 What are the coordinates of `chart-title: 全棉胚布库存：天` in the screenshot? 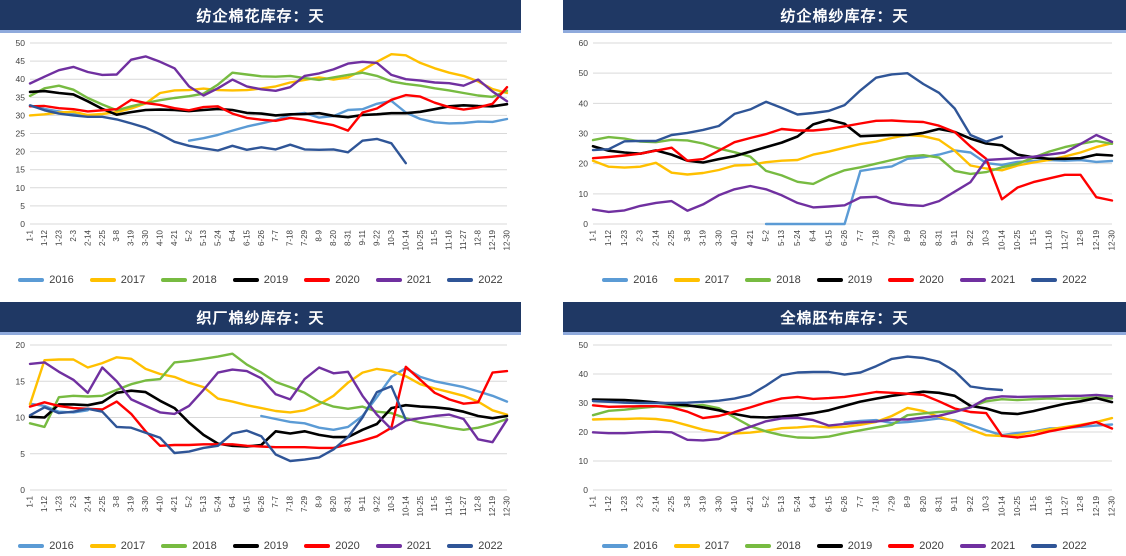 It's located at (844, 318).